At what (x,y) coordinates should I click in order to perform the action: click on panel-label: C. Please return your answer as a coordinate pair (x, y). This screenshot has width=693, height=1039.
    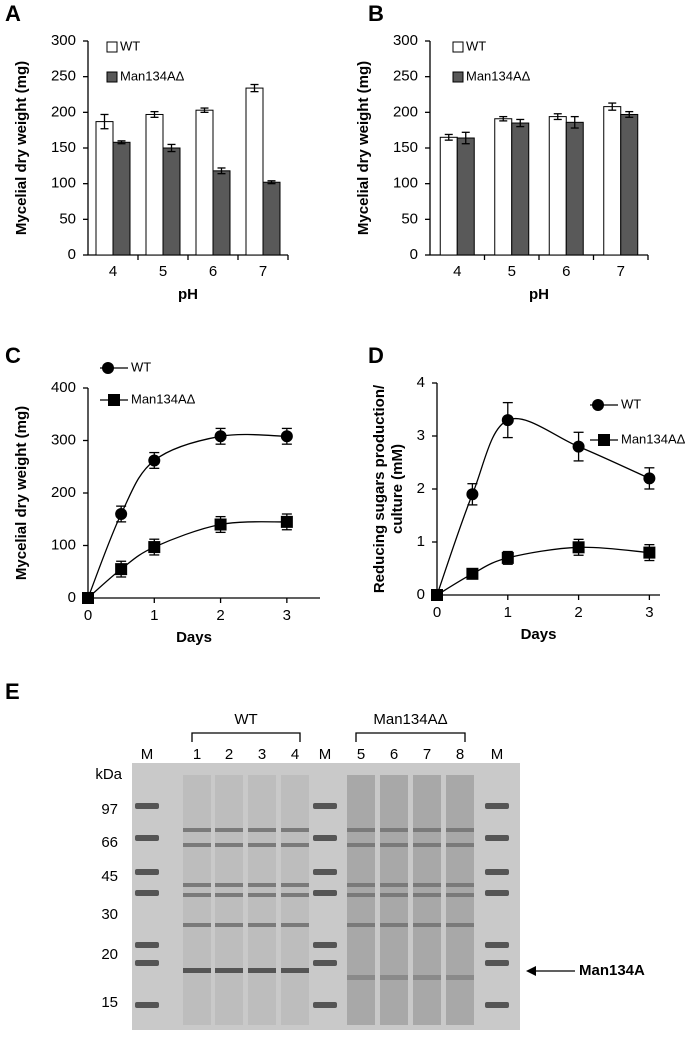
    Looking at the image, I should click on (13, 355).